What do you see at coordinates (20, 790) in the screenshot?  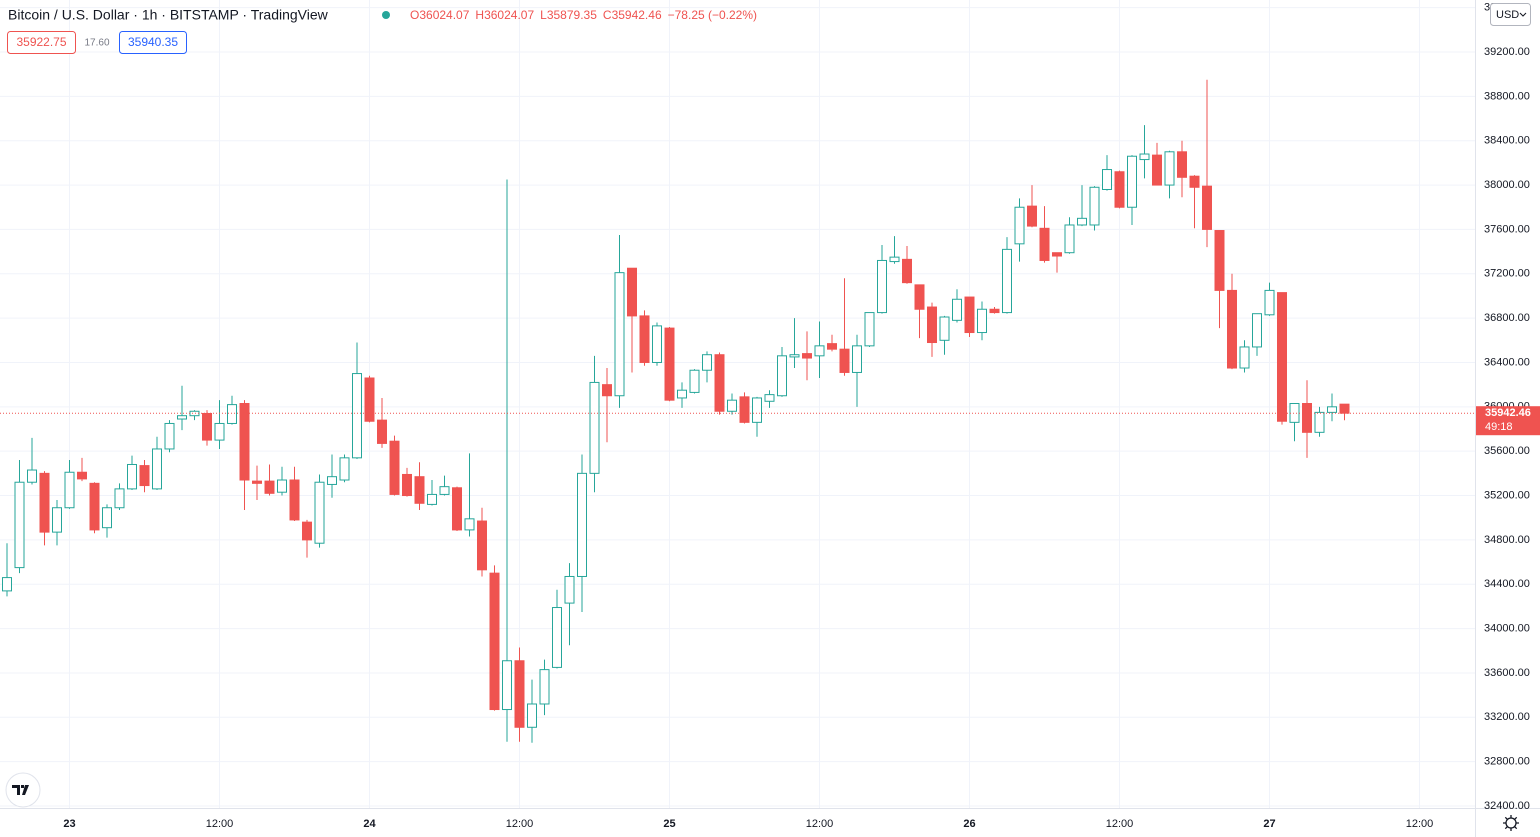 I see `logo-mark` at bounding box center [20, 790].